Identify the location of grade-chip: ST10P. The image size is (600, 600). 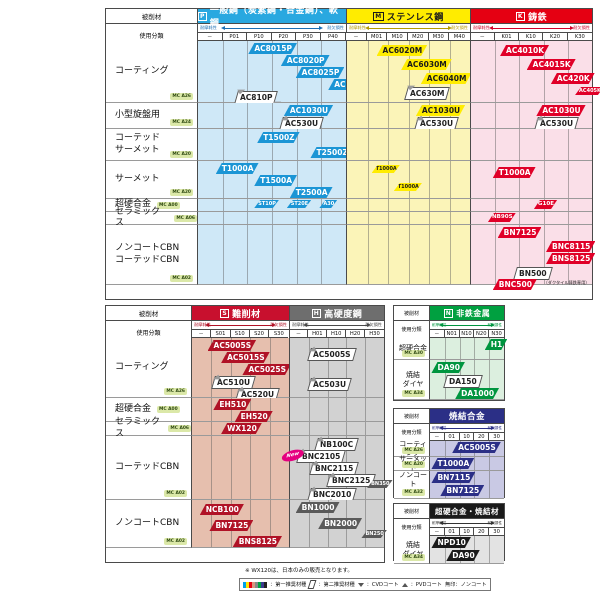
(266, 204).